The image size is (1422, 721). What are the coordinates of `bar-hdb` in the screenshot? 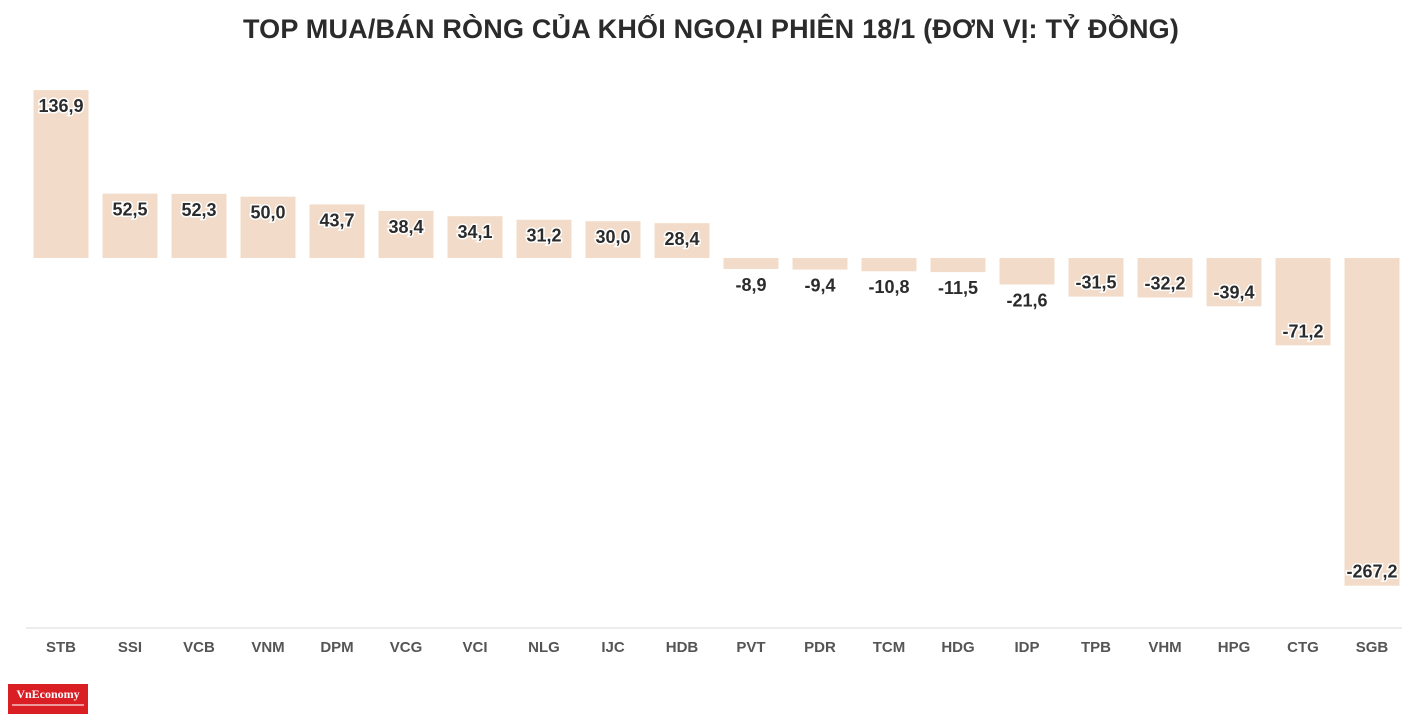 It's located at (682, 240).